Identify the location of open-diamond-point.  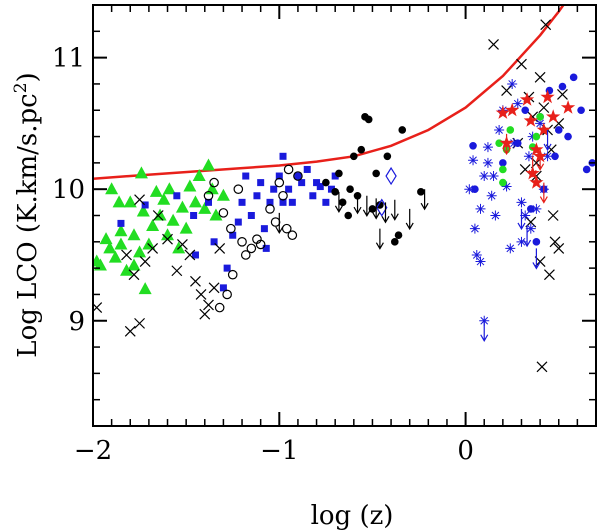
(391, 176).